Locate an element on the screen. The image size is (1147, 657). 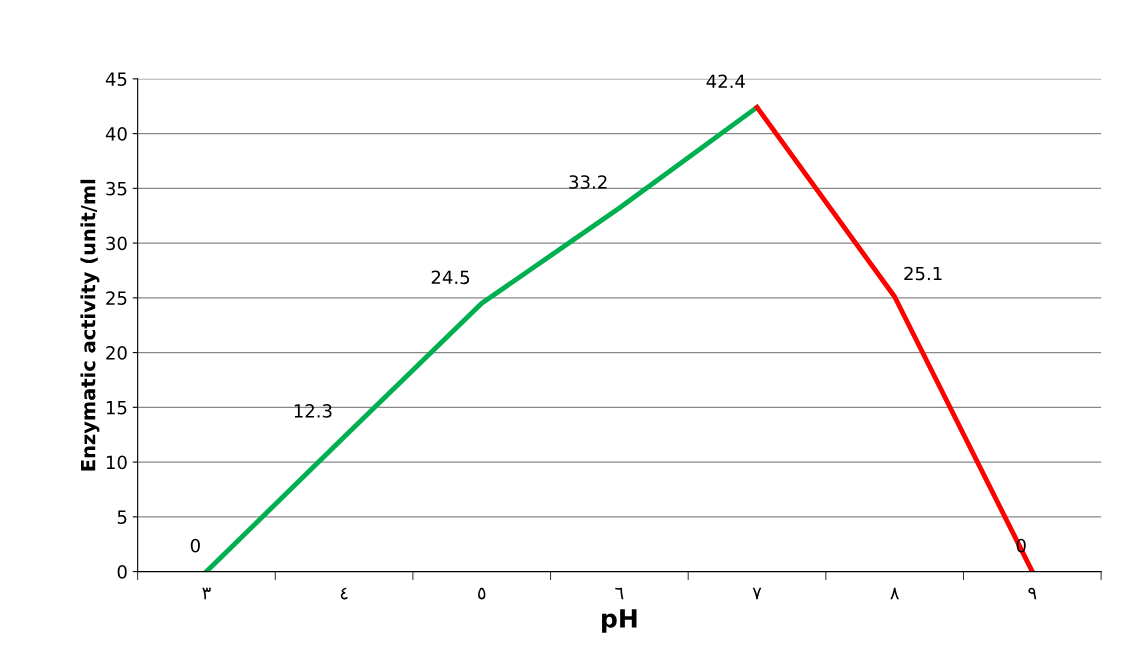
data-label: 42.4 is located at coordinates (725, 81).